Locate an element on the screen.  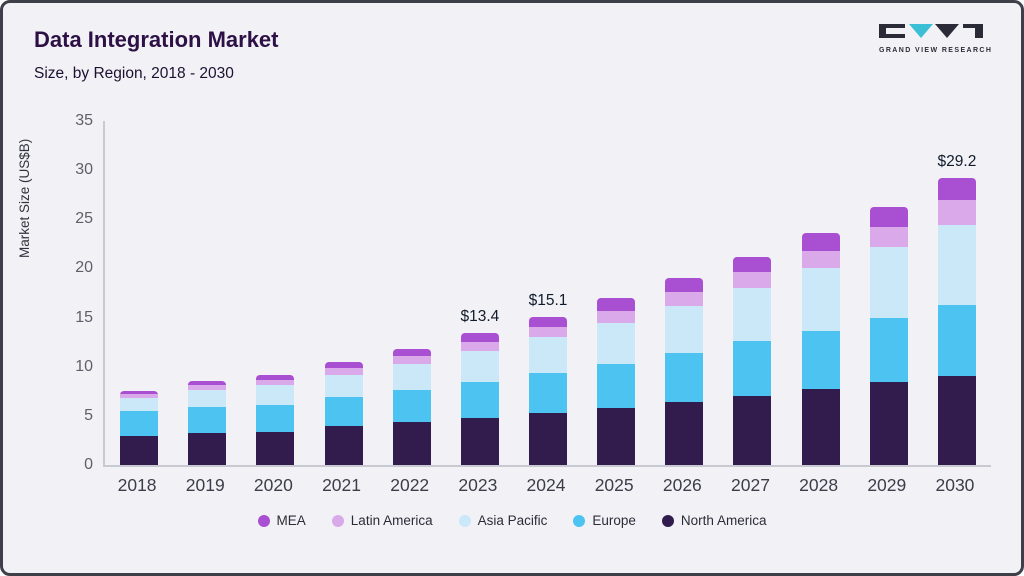
x-tick-label: 2024 is located at coordinates (546, 485).